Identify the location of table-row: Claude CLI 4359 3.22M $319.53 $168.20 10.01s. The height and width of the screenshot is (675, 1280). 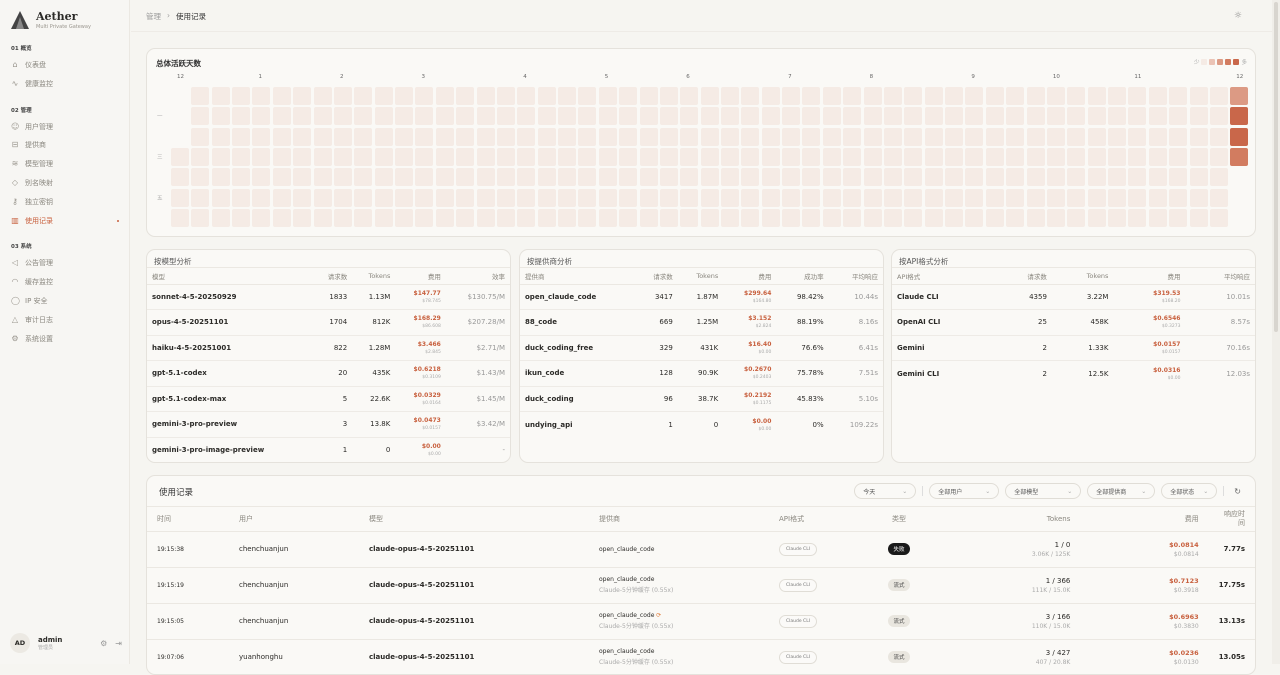
(1073, 297).